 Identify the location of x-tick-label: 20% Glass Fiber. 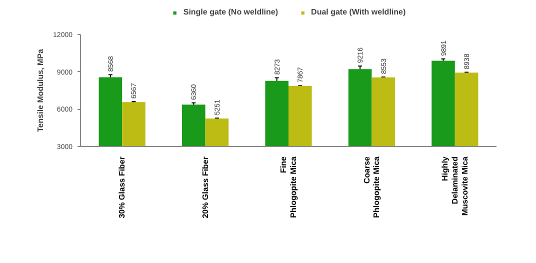
(205, 187).